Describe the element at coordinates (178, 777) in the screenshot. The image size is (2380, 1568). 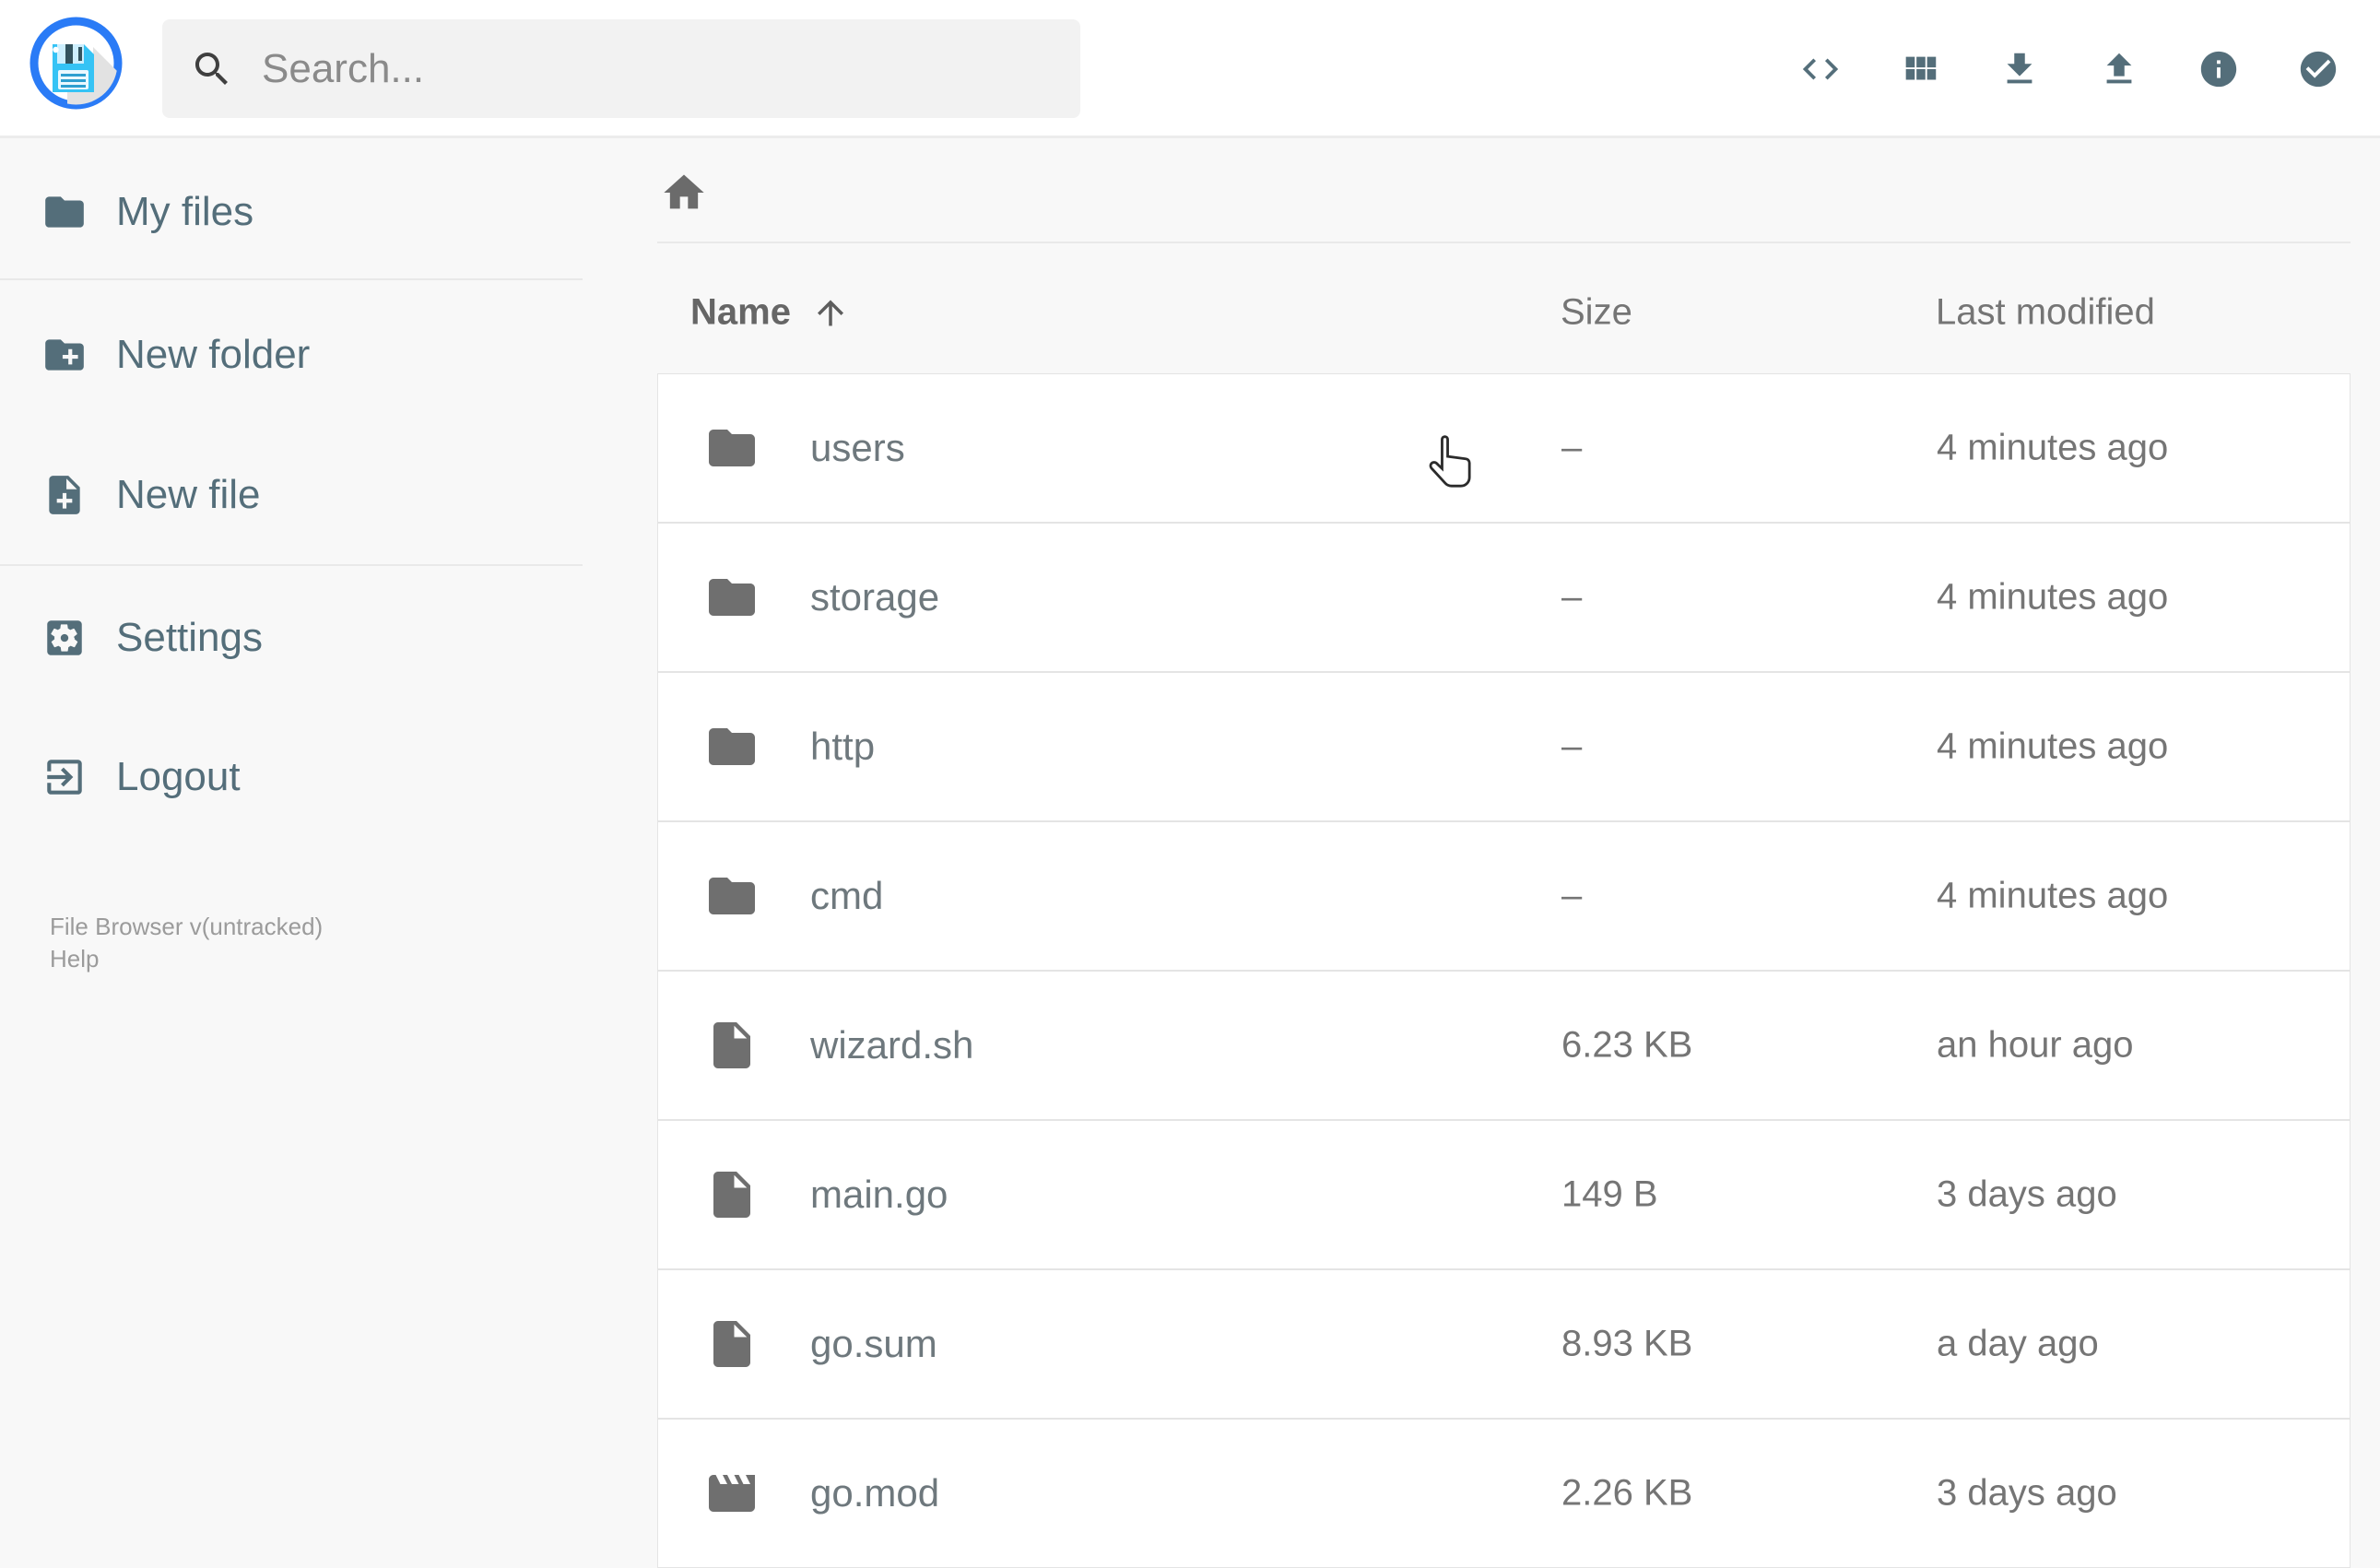
I see `sidebar-item-label: Logout` at that location.